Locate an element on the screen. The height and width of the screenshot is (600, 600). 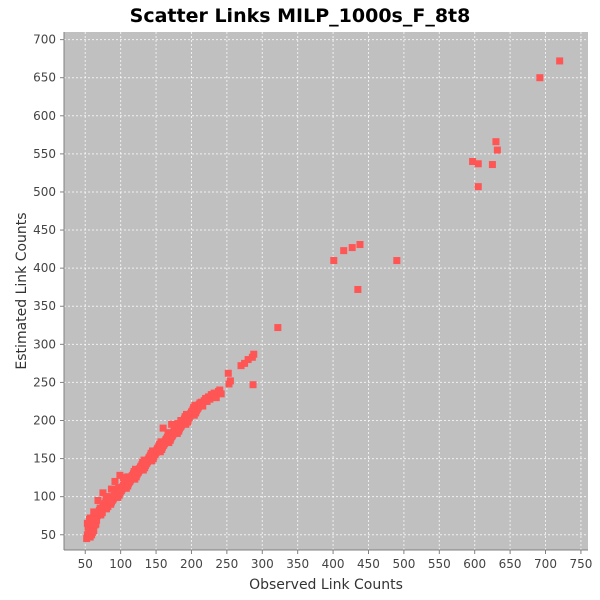
x-tick-label: 250 is located at coordinates (226, 564).